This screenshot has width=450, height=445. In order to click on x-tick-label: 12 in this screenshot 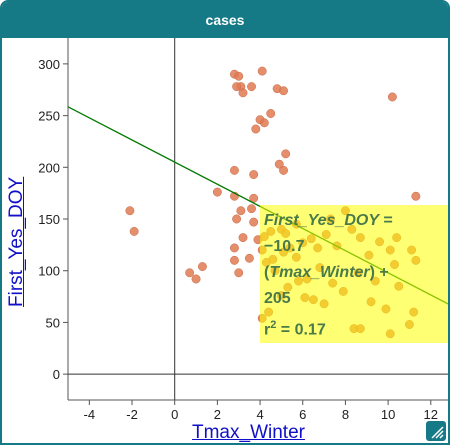, I will do `click(431, 414)`.